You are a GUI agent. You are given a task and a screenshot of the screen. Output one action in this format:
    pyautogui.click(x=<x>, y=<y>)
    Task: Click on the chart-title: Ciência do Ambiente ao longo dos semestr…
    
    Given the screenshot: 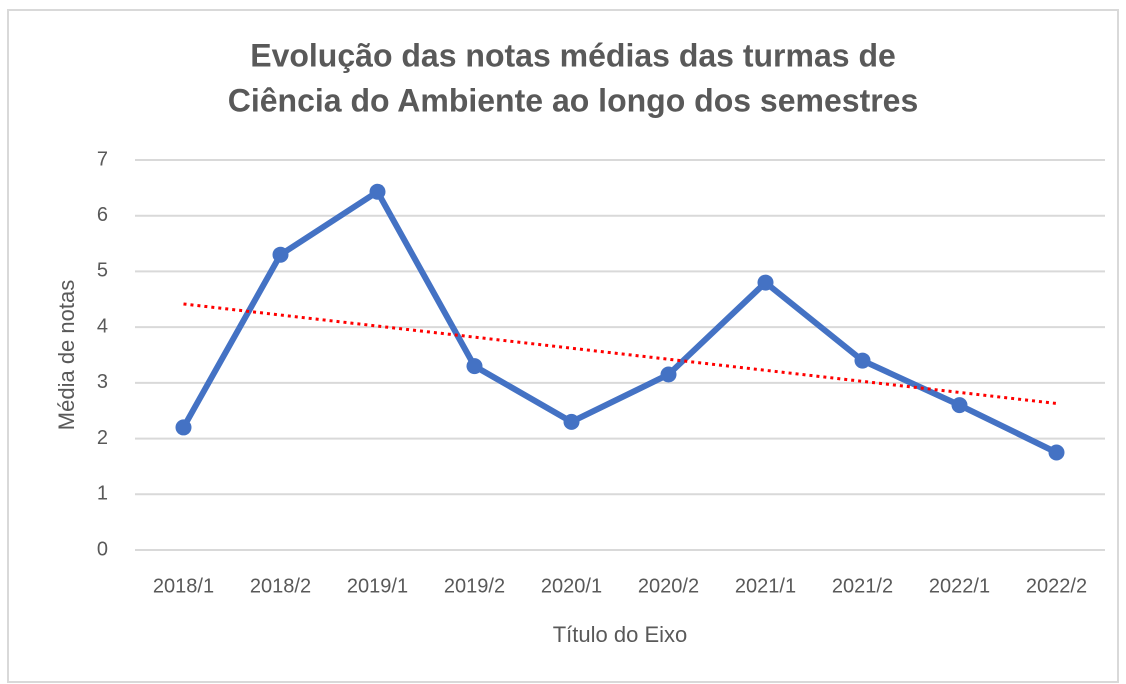 What is the action you would take?
    pyautogui.click(x=573, y=100)
    